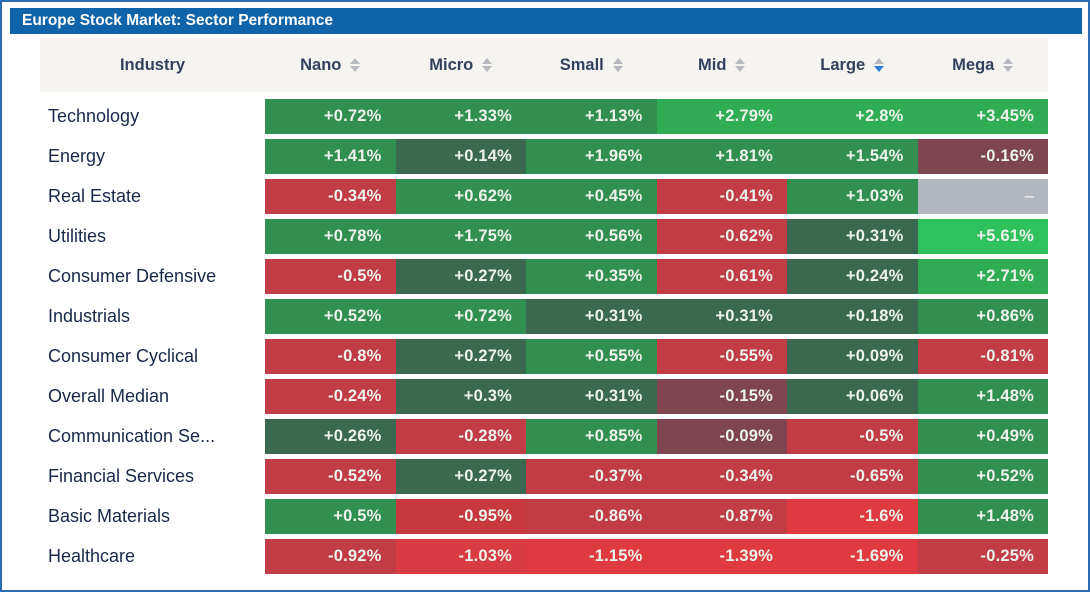 Image resolution: width=1090 pixels, height=592 pixels. I want to click on column-header: Mega, so click(983, 65).